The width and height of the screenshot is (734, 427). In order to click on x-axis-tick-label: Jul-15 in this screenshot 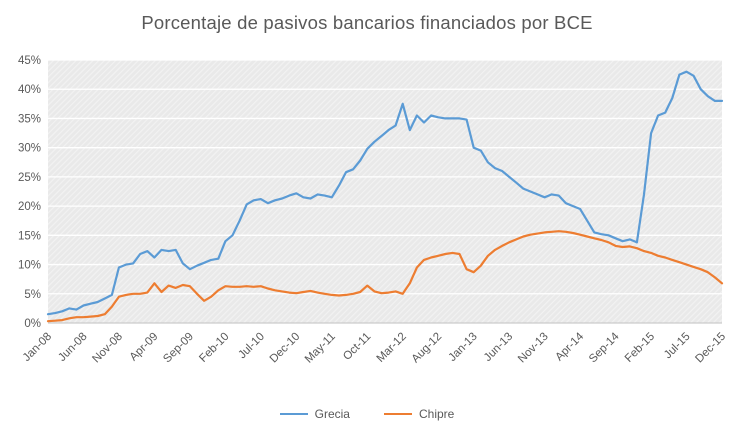, I will do `click(677, 346)`.